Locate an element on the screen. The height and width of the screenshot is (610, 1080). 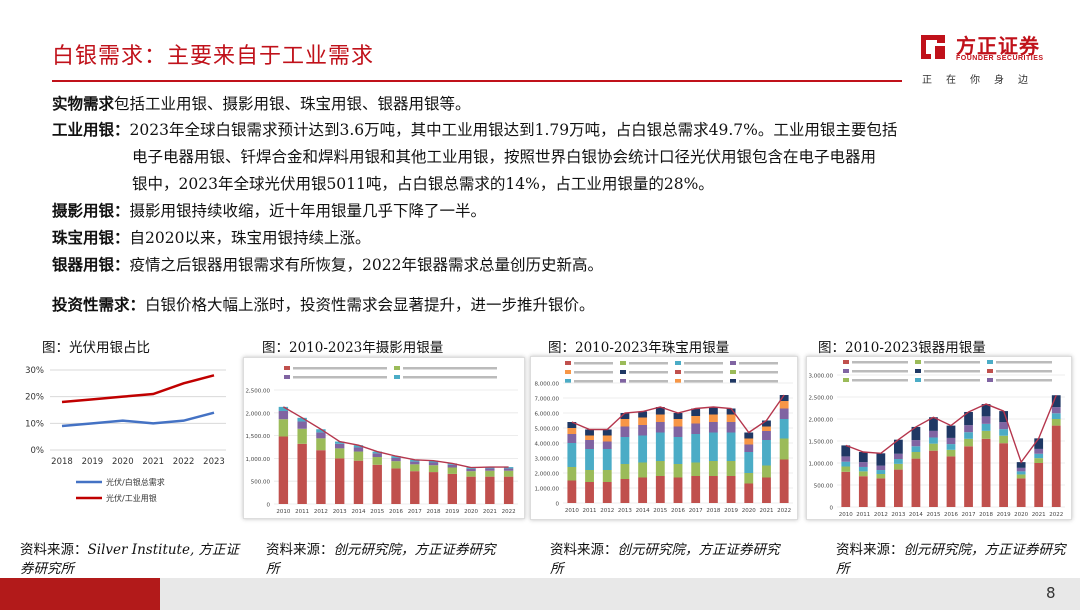
para-label: 实物需求 is located at coordinates (83, 103).